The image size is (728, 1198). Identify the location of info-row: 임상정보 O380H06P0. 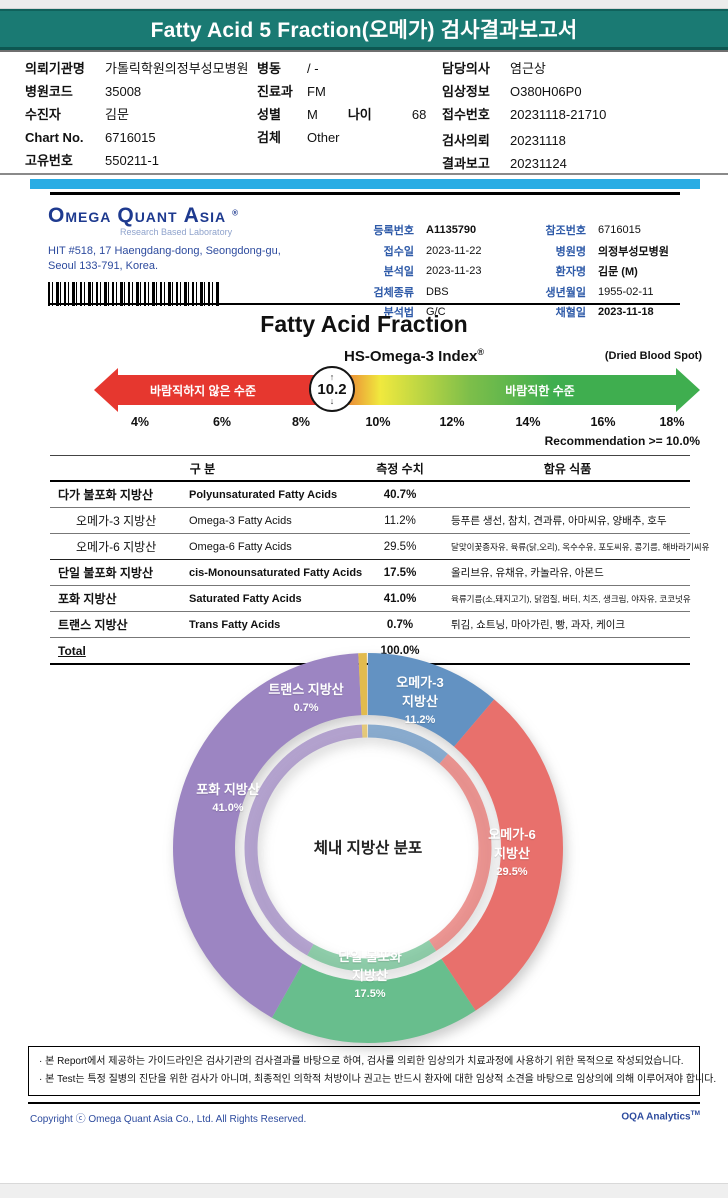
(524, 91).